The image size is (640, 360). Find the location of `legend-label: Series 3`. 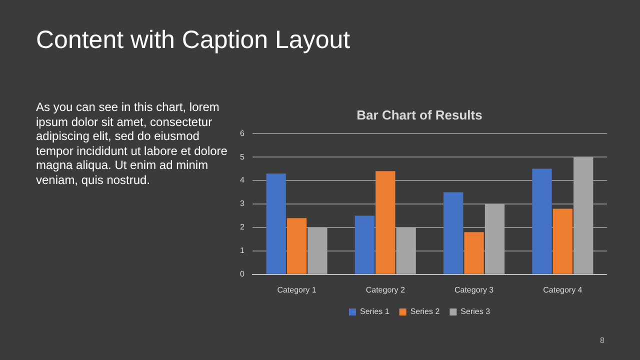

legend-label: Series 3 is located at coordinates (475, 311).